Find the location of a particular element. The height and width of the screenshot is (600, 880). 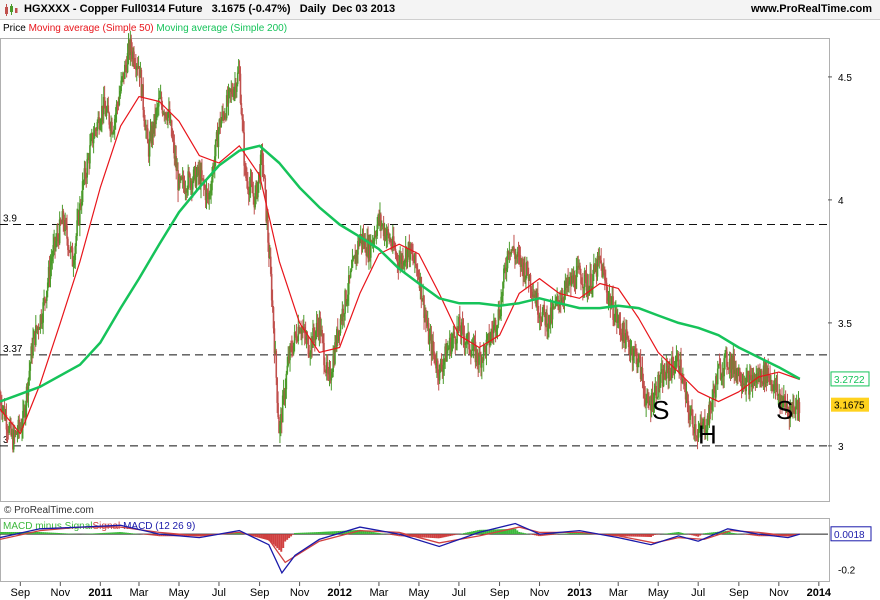

legend-ma50: Moving average (Simple 50) is located at coordinates (91, 28).